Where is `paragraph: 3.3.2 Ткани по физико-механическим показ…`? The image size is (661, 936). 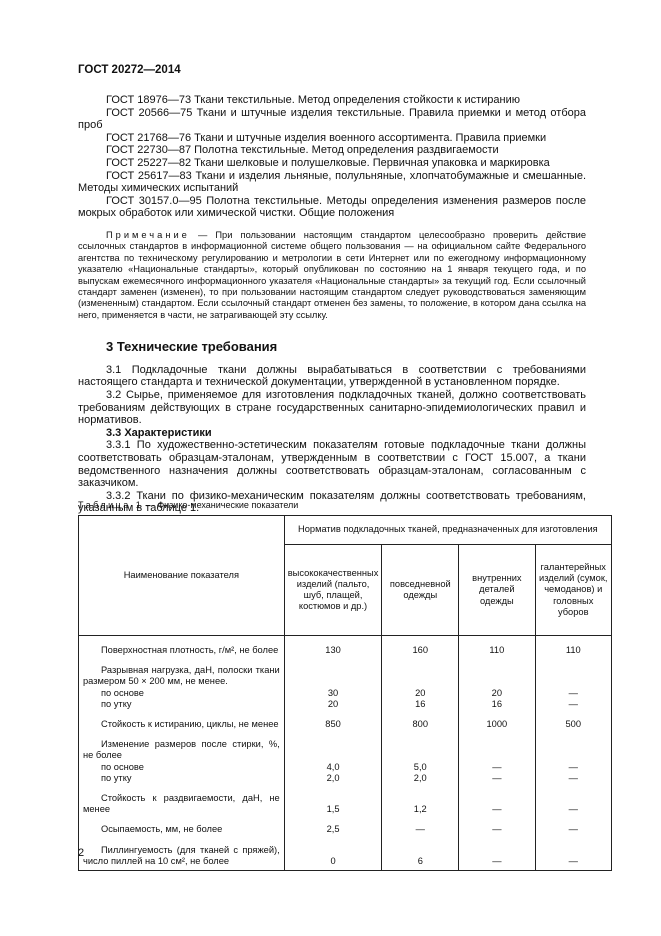
paragraph: 3.3.2 Ткани по физико-механическим показ… is located at coordinates (332, 502).